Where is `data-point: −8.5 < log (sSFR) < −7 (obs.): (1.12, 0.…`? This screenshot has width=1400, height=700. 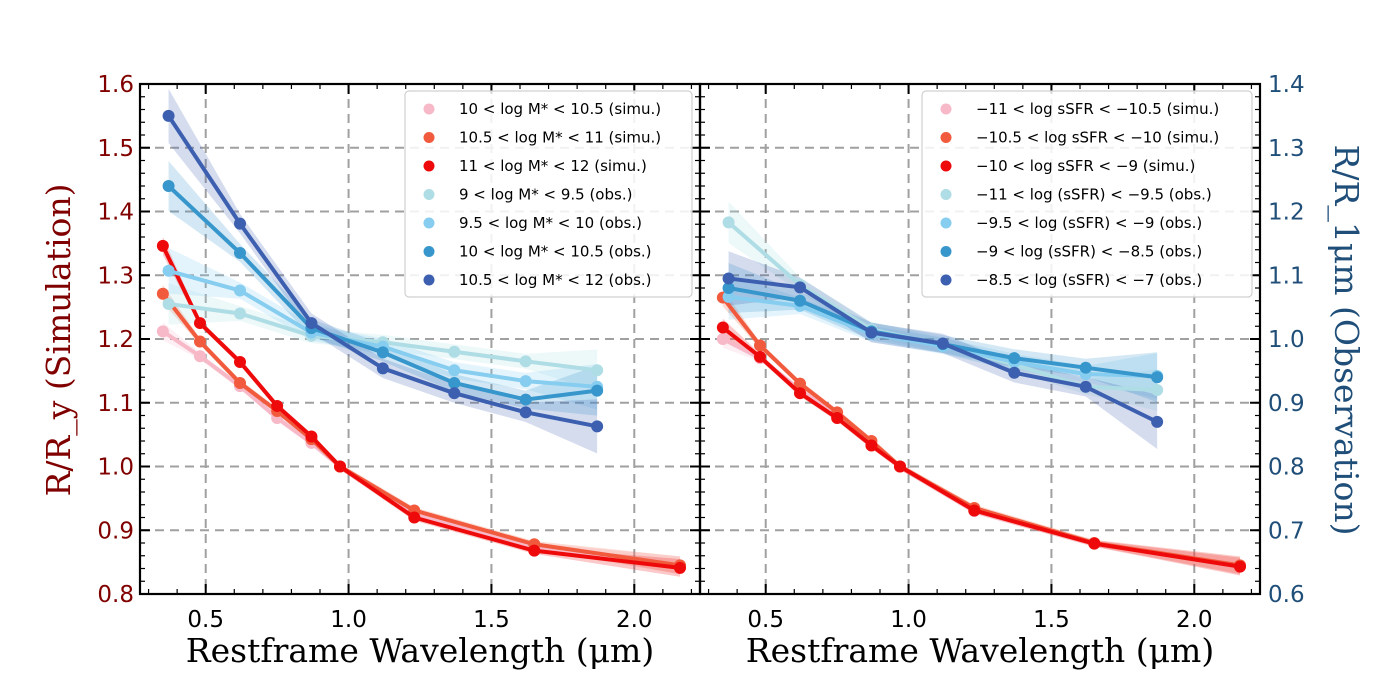
data-point: −8.5 < log (sSFR) < −7 (obs.): (1.12, 0.… is located at coordinates (942, 343).